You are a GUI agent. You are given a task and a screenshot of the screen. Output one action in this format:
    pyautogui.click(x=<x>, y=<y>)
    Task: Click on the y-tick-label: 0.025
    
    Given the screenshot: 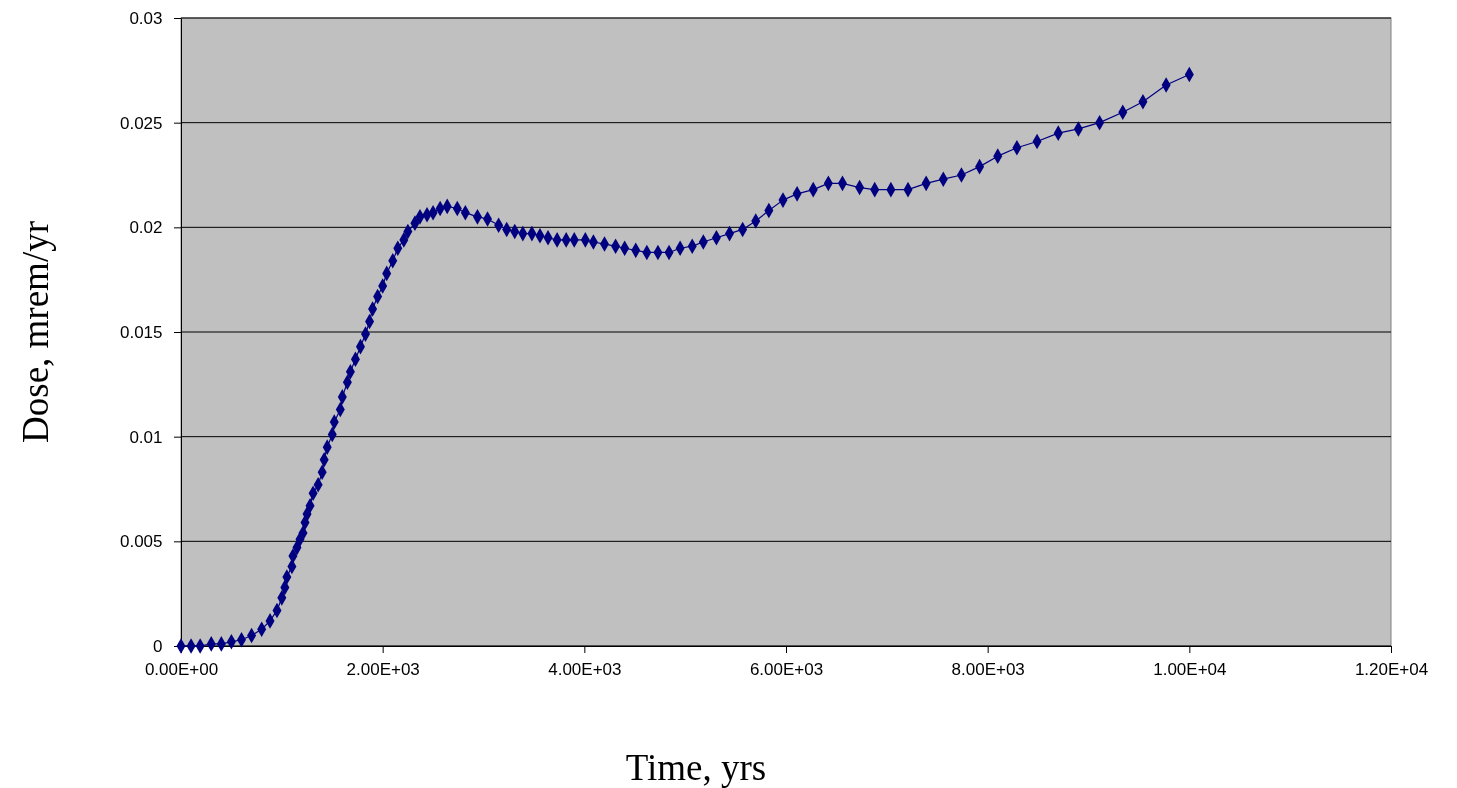 What is the action you would take?
    pyautogui.click(x=141, y=123)
    